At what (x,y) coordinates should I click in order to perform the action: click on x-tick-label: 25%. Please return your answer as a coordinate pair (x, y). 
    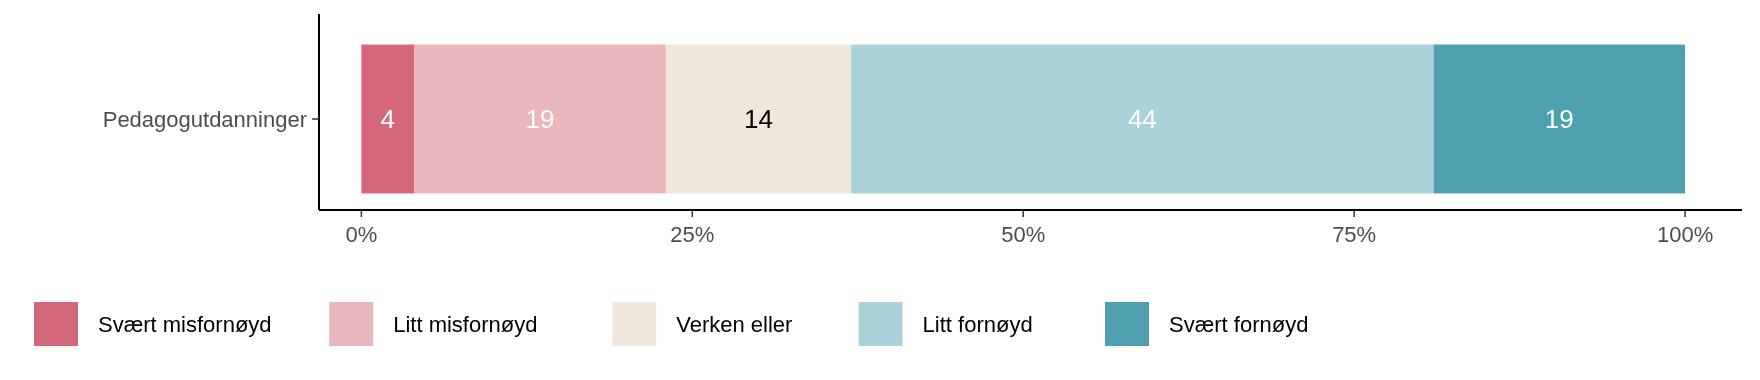
    Looking at the image, I should click on (692, 234).